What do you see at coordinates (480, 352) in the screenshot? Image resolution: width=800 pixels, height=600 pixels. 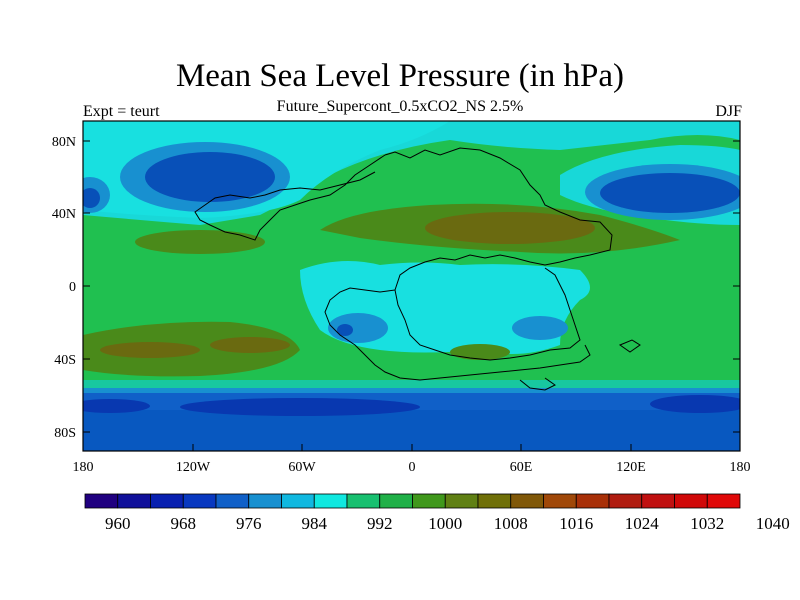 I see `south-high-east` at bounding box center [480, 352].